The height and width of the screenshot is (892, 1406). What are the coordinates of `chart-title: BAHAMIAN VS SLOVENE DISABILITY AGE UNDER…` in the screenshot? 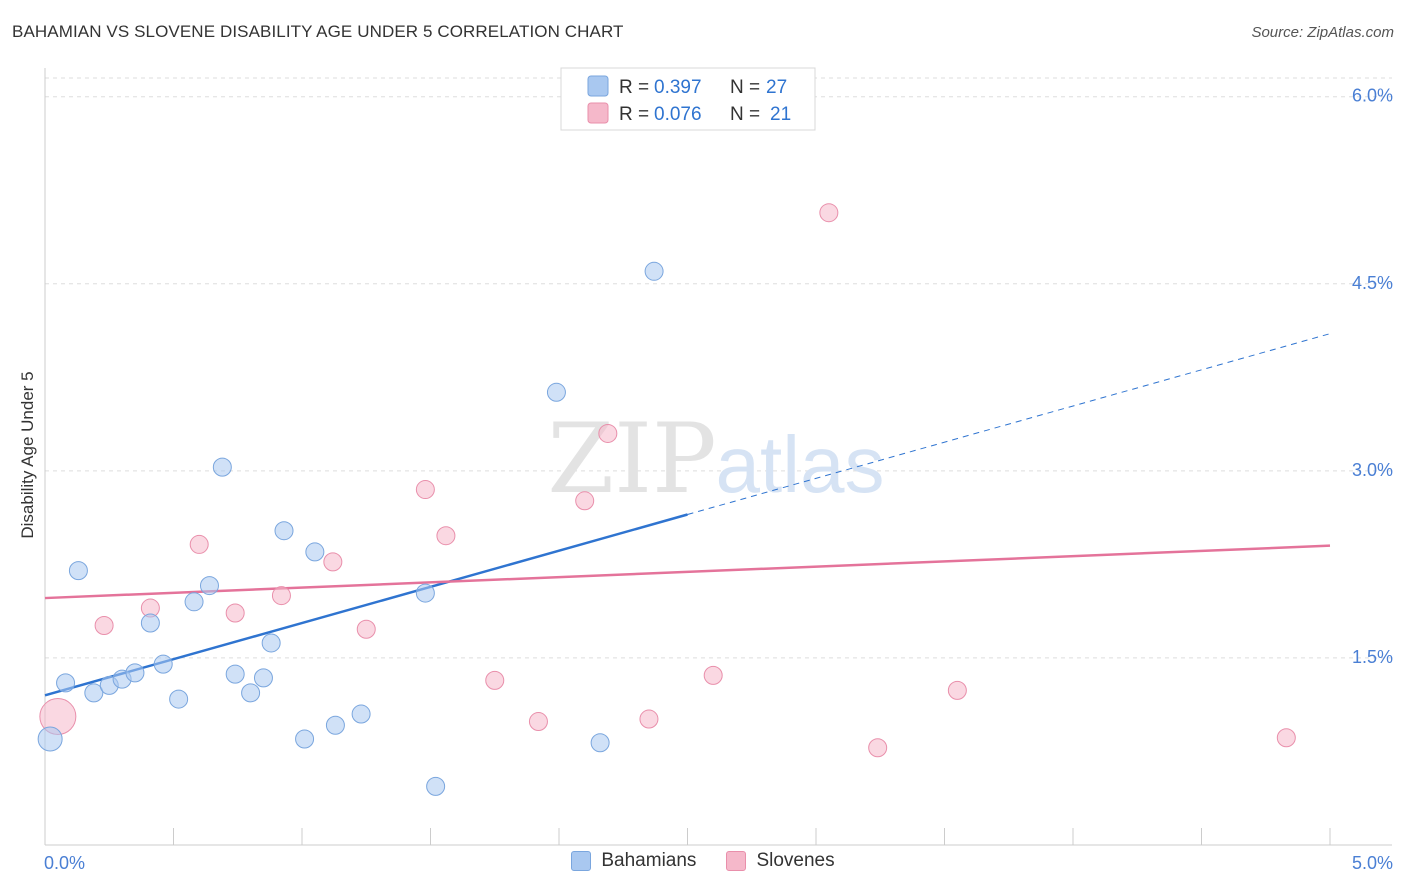 It's located at (318, 31).